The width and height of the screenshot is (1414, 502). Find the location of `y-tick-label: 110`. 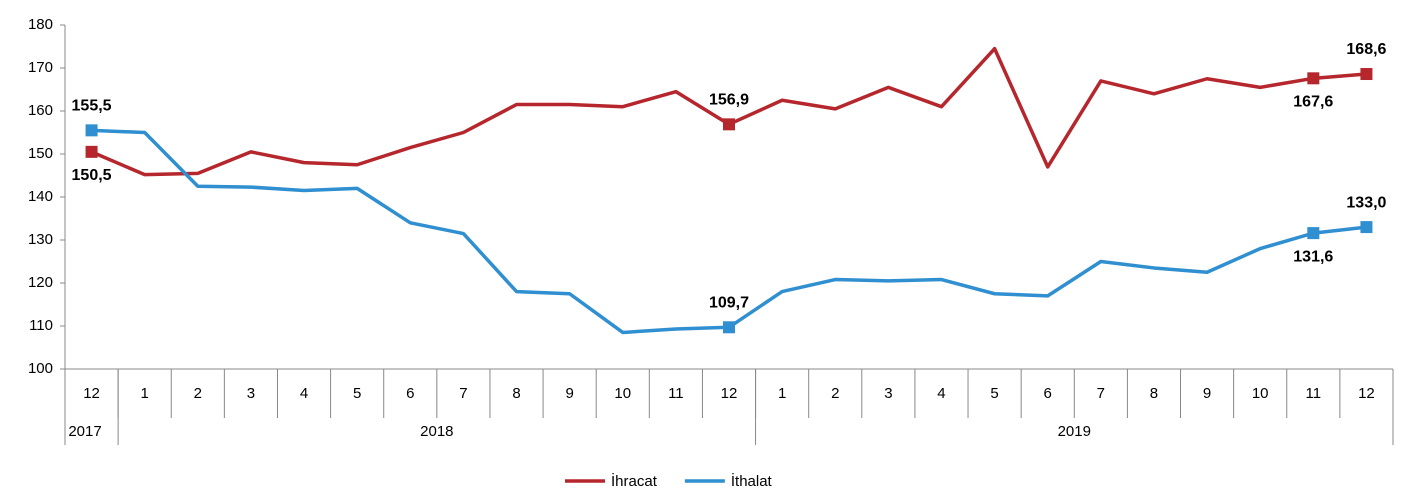

y-tick-label: 110 is located at coordinates (41, 325).